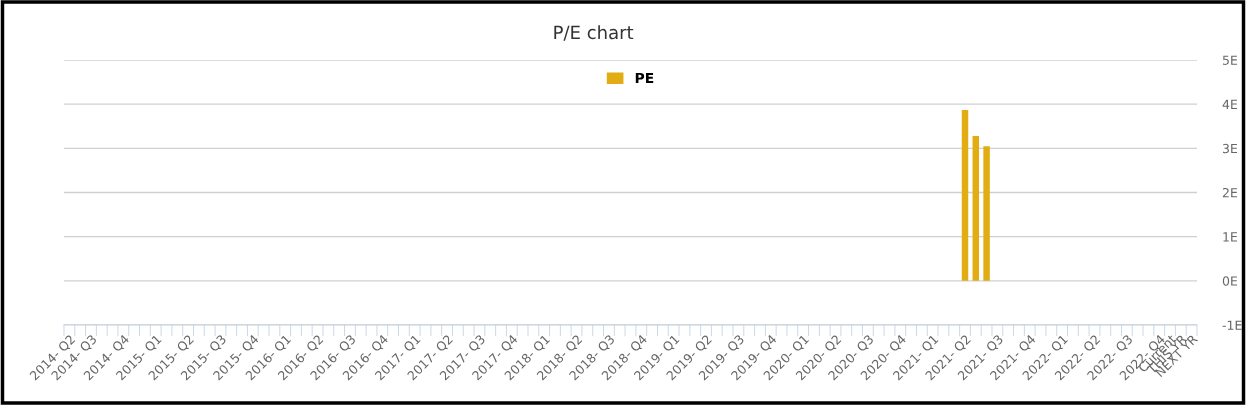  What do you see at coordinates (1232, 325) in the screenshot?
I see `y-tick-label: -1E` at bounding box center [1232, 325].